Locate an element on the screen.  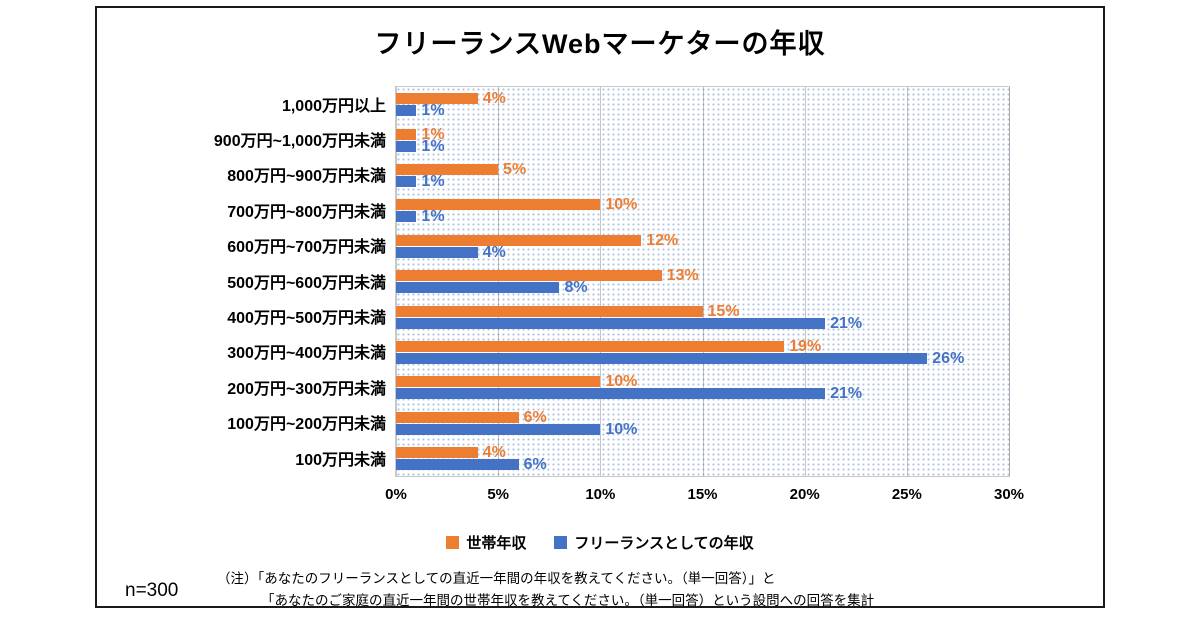
x-tick-label: 20% is located at coordinates (804, 494).